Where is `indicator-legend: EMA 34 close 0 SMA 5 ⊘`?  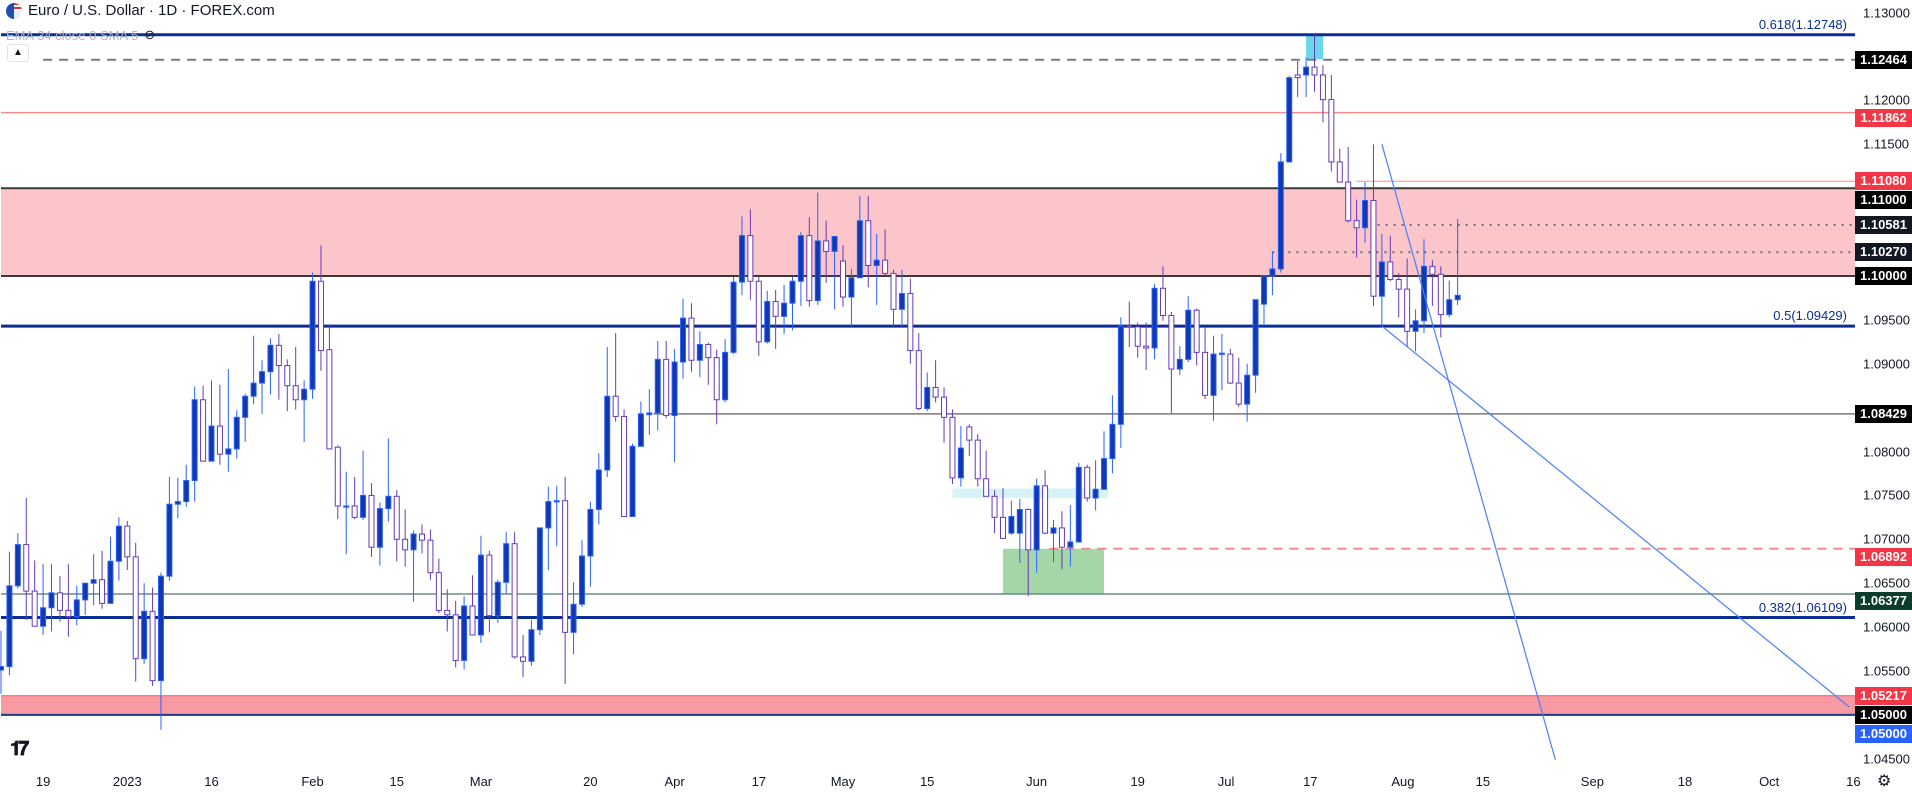
indicator-legend: EMA 34 close 0 SMA 5 ⊘ is located at coordinates (80, 35).